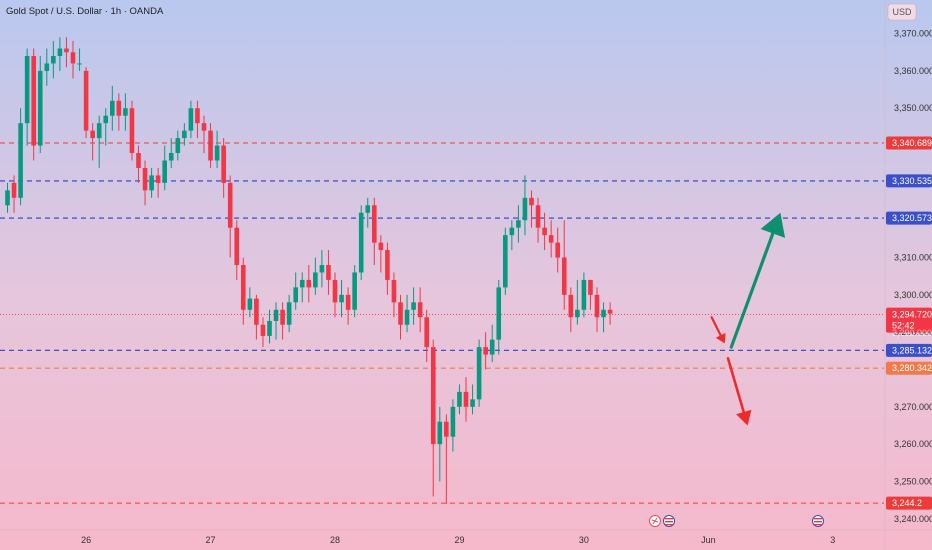 The height and width of the screenshot is (550, 932). I want to click on price-tag-blue: 3,285.132, so click(909, 350).